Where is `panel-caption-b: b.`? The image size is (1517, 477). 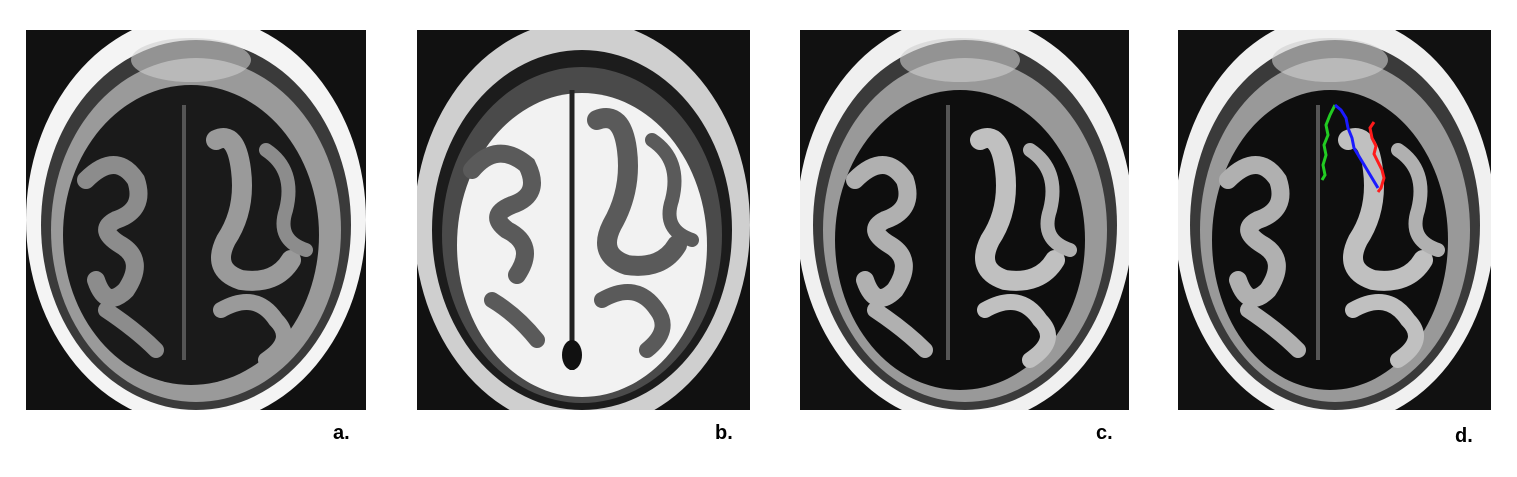
panel-caption-b: b. is located at coordinates (724, 433).